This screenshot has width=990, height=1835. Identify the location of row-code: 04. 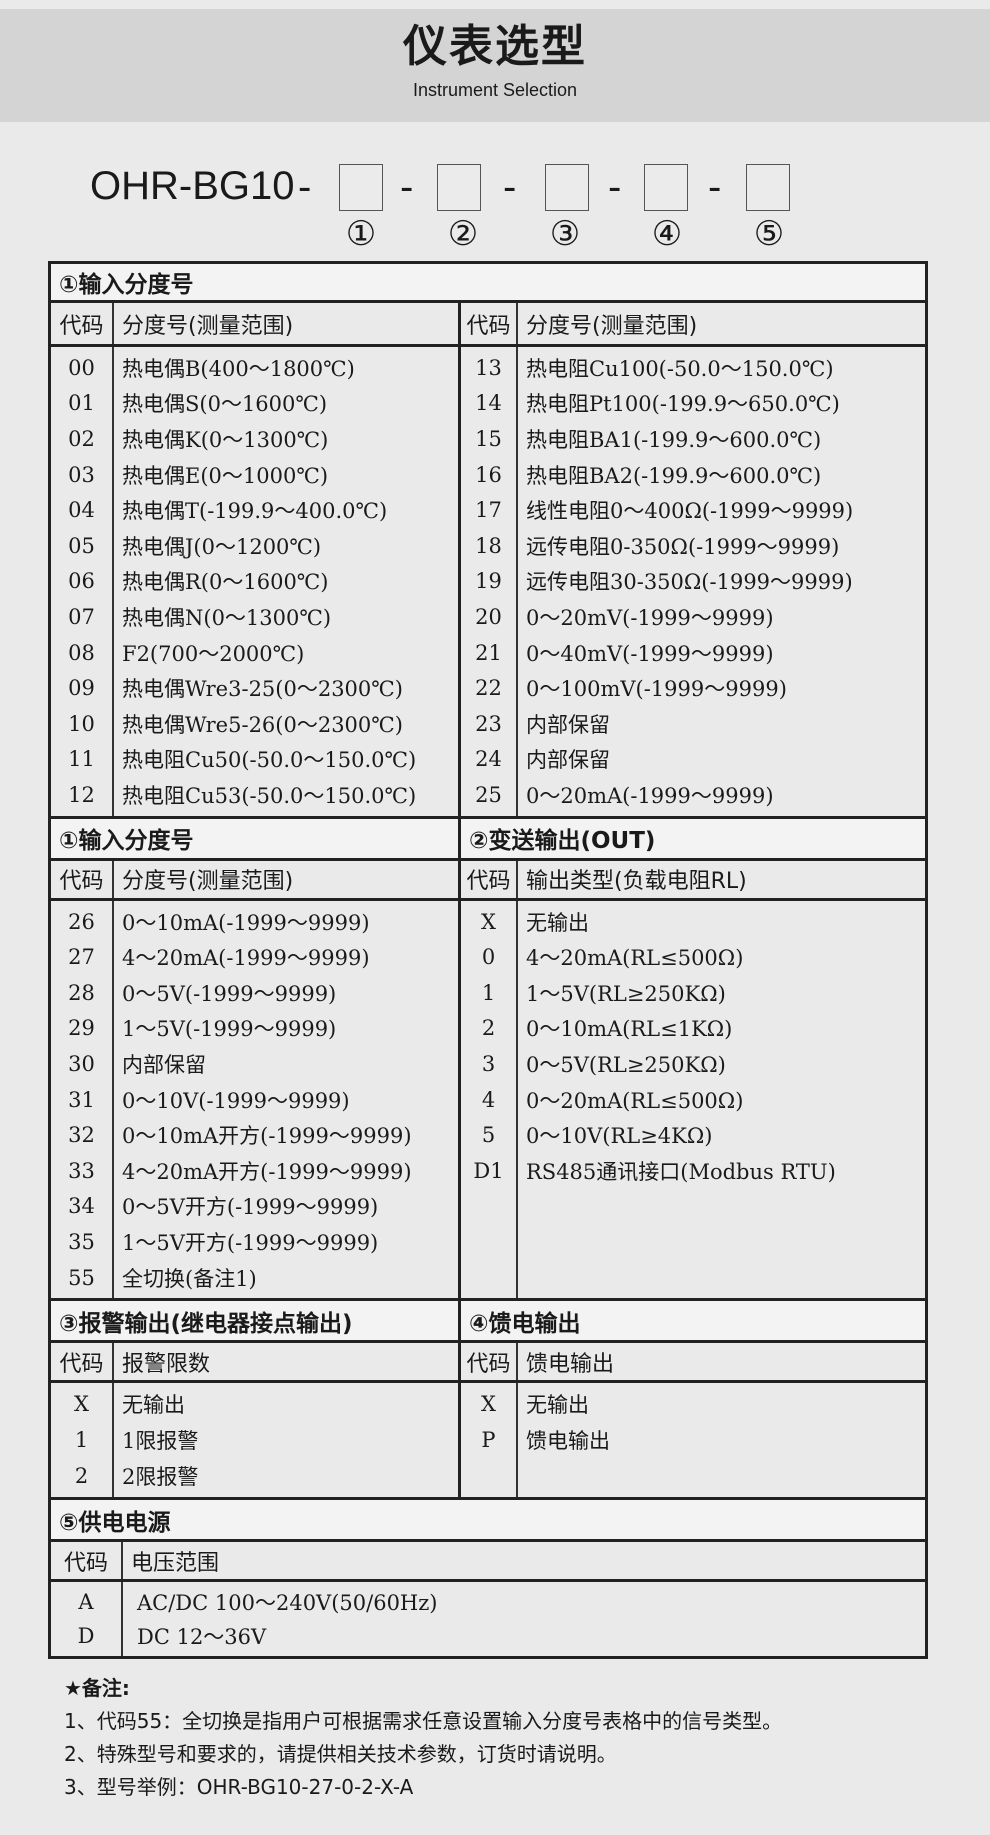
(81, 510).